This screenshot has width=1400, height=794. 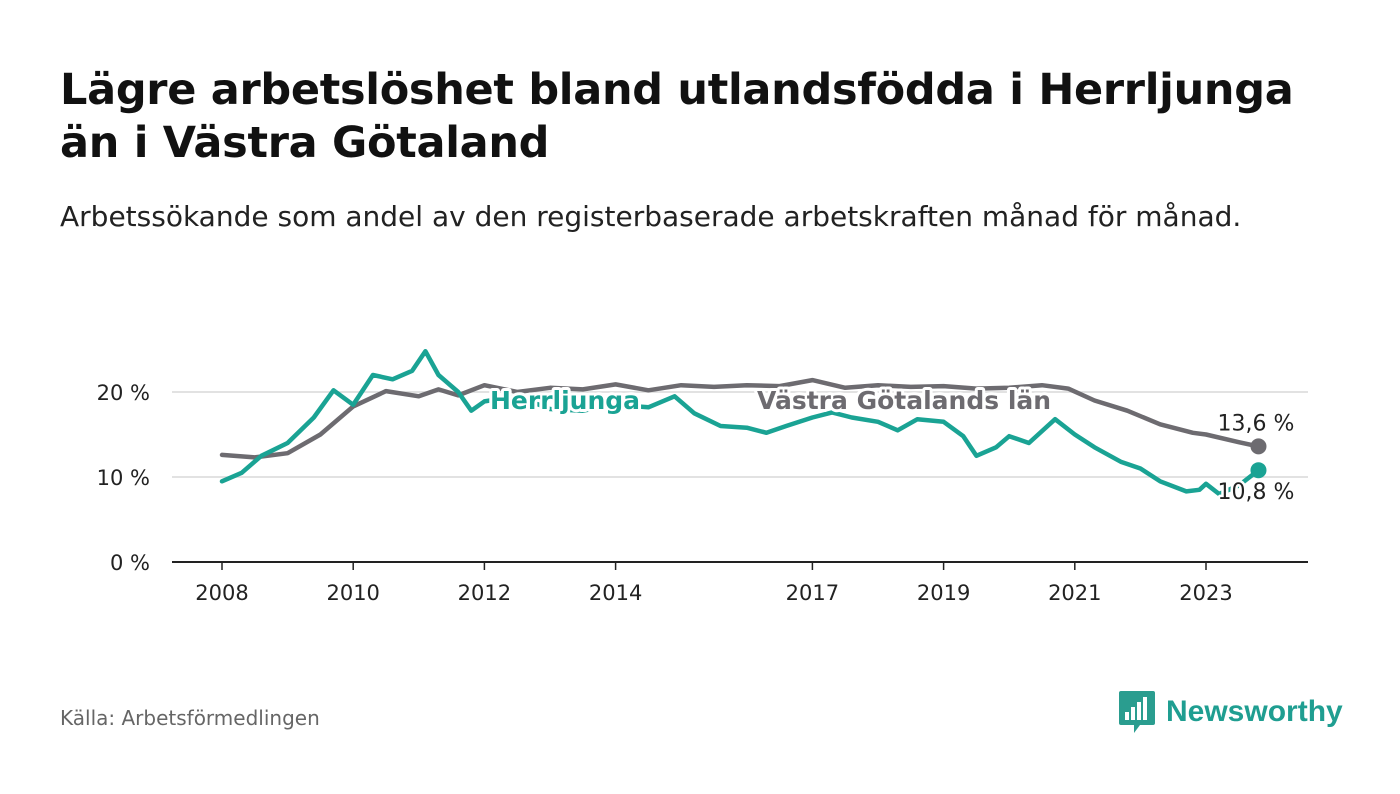 What do you see at coordinates (1256, 423) in the screenshot?
I see `end-label-vastra-gotaland: 13,6 %` at bounding box center [1256, 423].